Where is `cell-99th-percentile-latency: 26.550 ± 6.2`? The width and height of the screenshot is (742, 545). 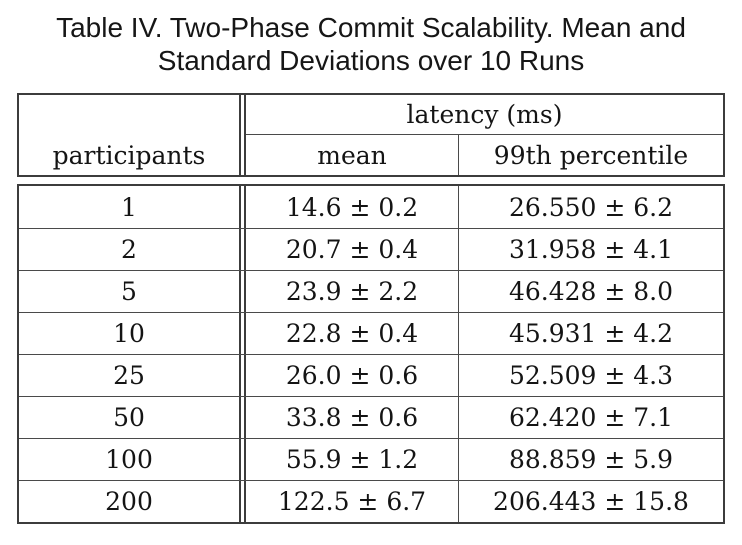 cell-99th-percentile-latency: 26.550 ± 6.2 is located at coordinates (590, 207).